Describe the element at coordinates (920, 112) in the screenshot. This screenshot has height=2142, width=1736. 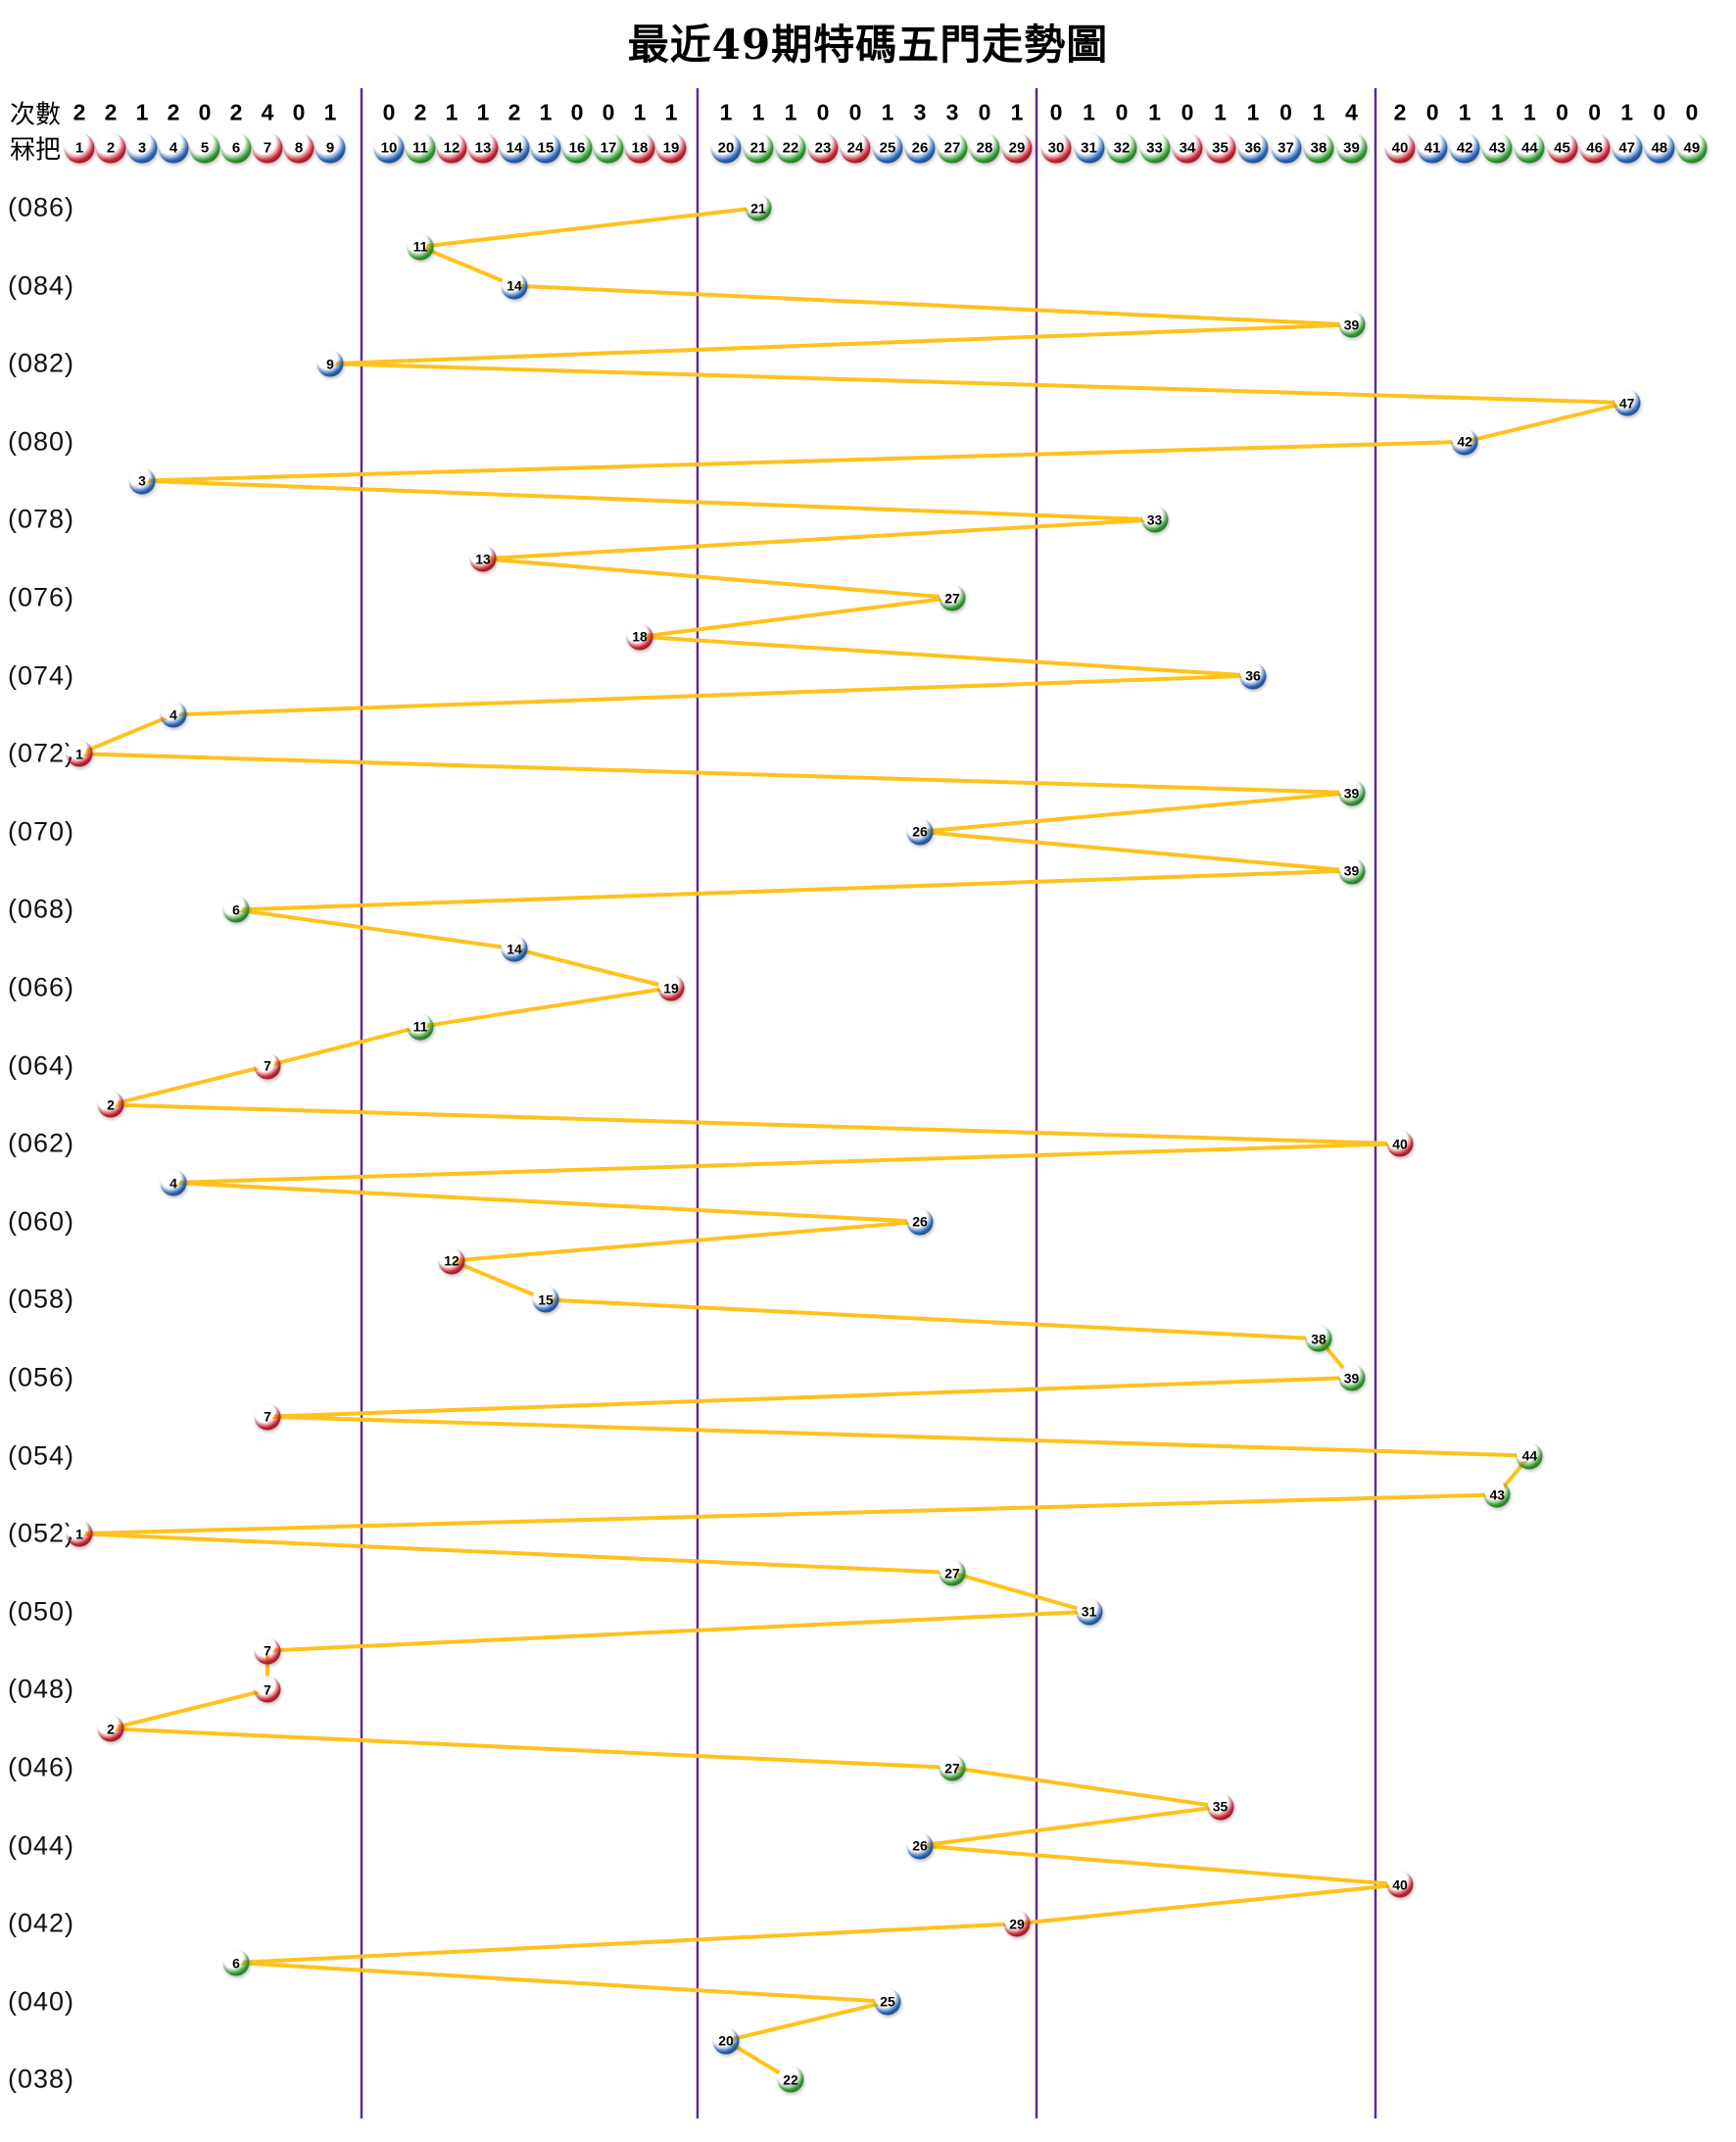
I see `count-value-26: 3` at that location.